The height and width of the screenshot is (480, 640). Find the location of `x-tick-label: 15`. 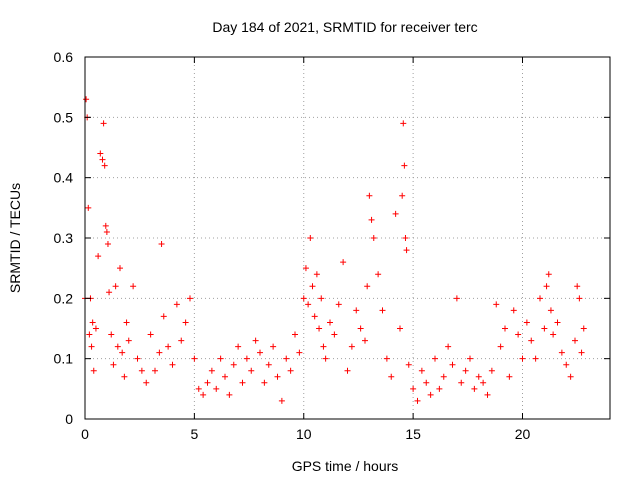

x-tick-label: 15 is located at coordinates (413, 434).